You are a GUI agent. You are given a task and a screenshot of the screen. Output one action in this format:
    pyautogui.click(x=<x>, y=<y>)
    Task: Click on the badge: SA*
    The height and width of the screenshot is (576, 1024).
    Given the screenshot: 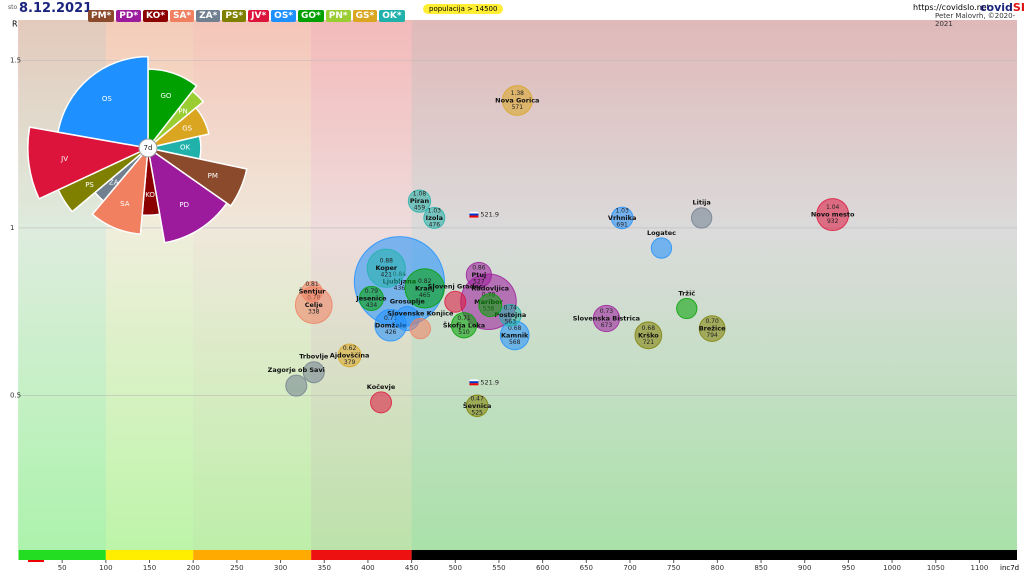 What is the action you would take?
    pyautogui.click(x=182, y=16)
    